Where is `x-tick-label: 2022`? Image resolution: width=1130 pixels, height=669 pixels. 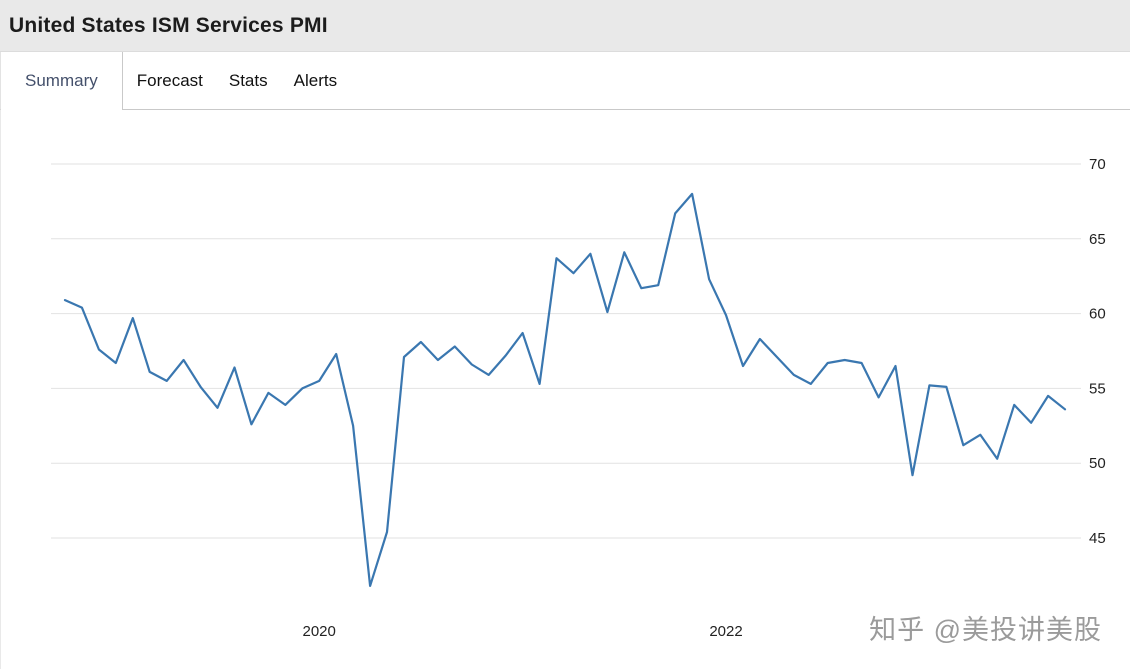
x-tick-label: 2022 is located at coordinates (725, 631).